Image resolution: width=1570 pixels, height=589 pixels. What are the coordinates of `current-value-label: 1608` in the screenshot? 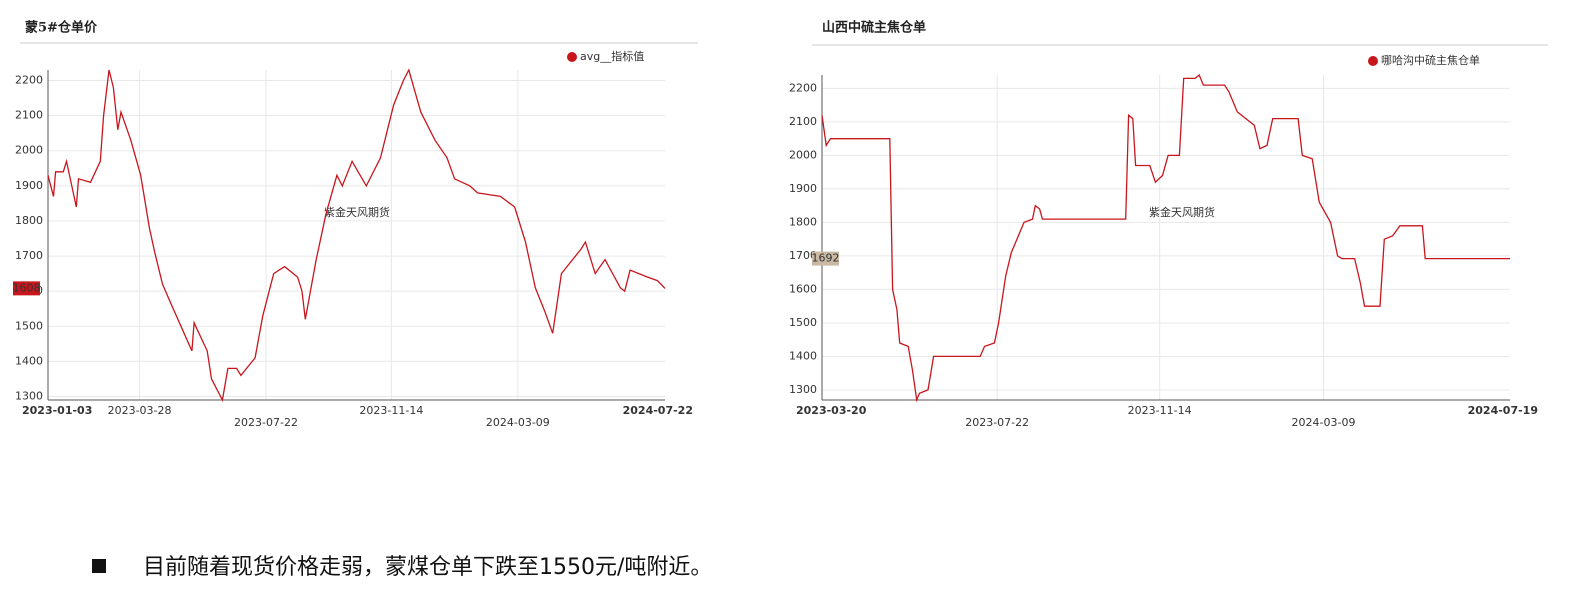 It's located at (27, 287).